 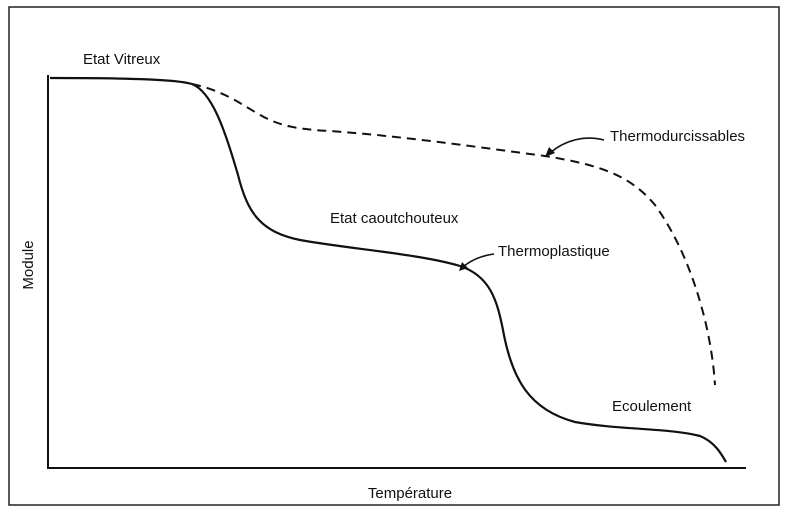 What do you see at coordinates (122, 59) in the screenshot?
I see `label: Etat Vitreux` at bounding box center [122, 59].